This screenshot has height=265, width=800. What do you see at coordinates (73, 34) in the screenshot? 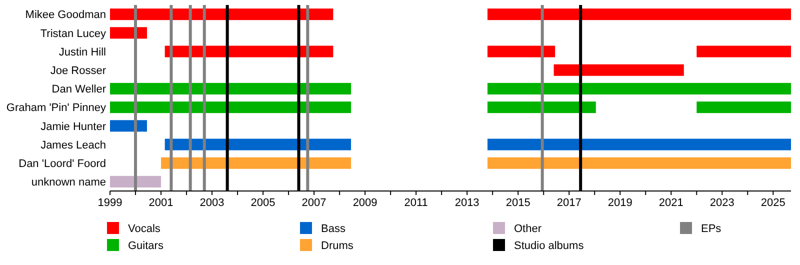
I see `y-tick-label: Tristan Lucey` at bounding box center [73, 34].